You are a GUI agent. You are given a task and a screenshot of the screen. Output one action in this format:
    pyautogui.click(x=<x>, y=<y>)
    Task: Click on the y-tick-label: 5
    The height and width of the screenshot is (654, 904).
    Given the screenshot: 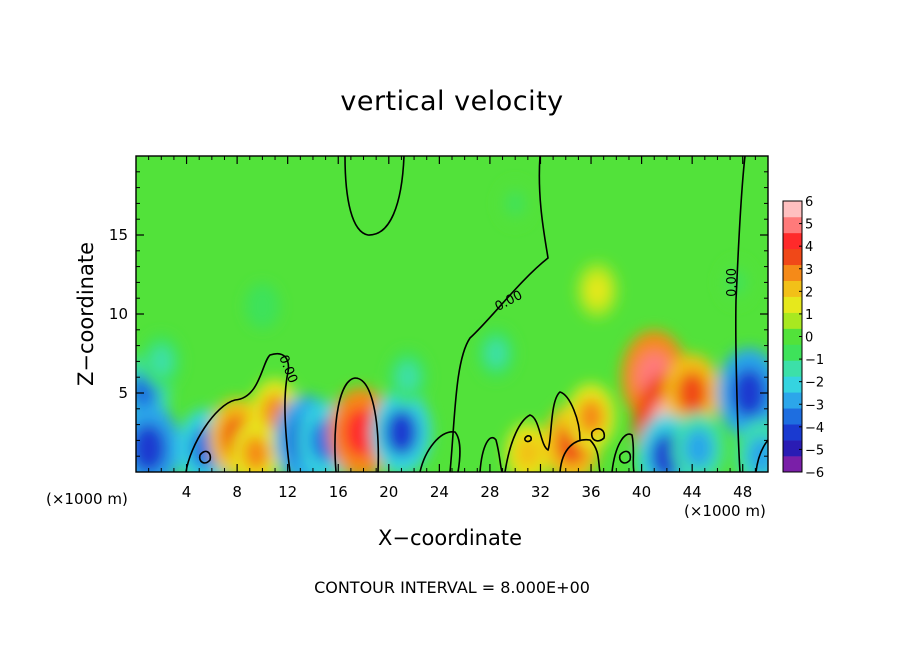 What is the action you would take?
    pyautogui.click(x=123, y=393)
    